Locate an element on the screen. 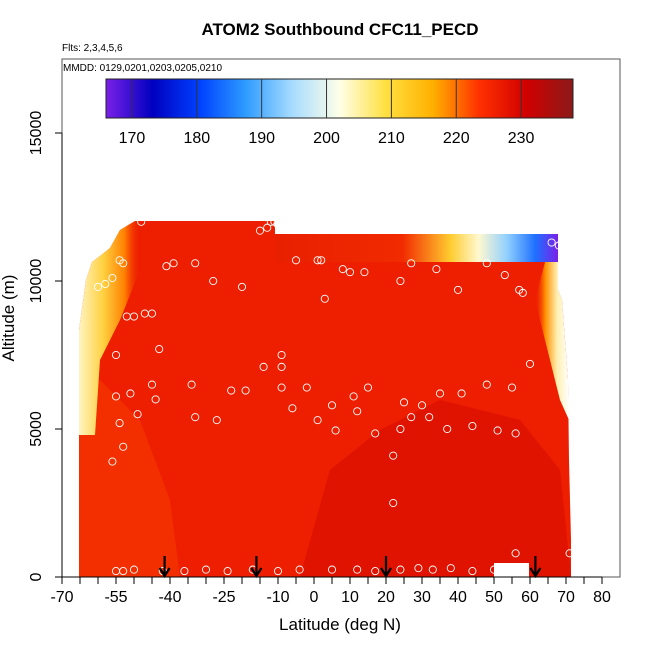 Image resolution: width=650 pixels, height=650 pixels. colorbar-tick-label: 190 is located at coordinates (261, 138).